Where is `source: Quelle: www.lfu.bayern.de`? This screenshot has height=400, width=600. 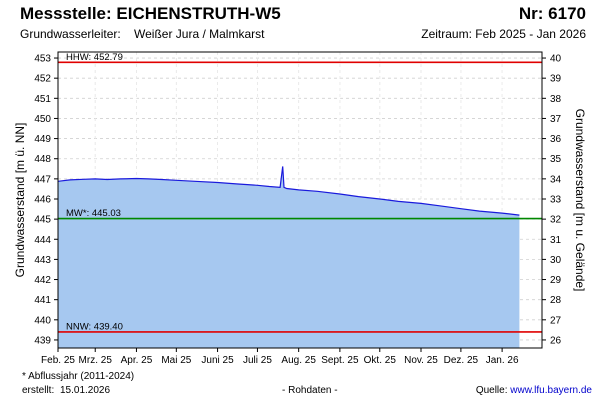 source: Quelle: www.lfu.bayern.de is located at coordinates (534, 390).